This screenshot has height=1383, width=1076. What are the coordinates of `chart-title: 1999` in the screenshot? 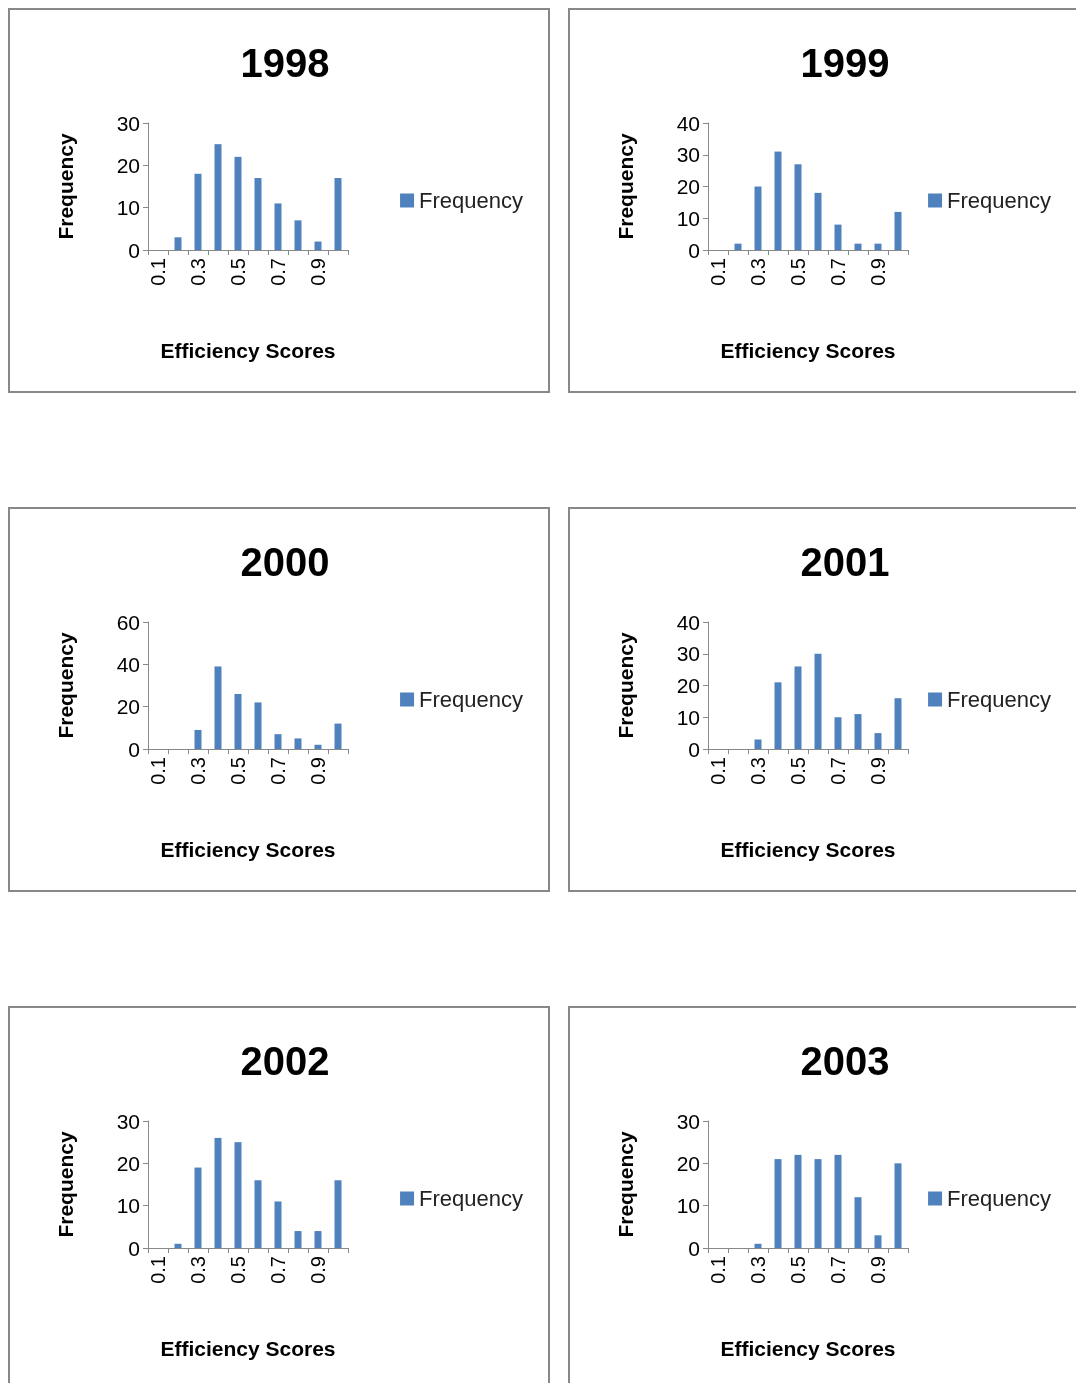 It's located at (845, 63).